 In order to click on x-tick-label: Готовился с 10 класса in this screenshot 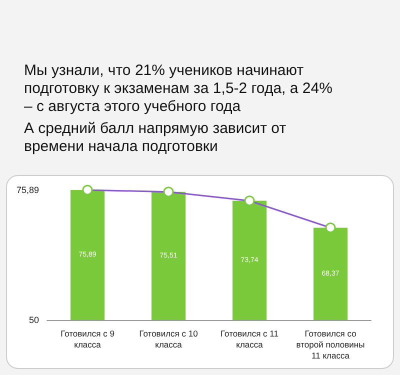, I will do `click(168, 339)`.